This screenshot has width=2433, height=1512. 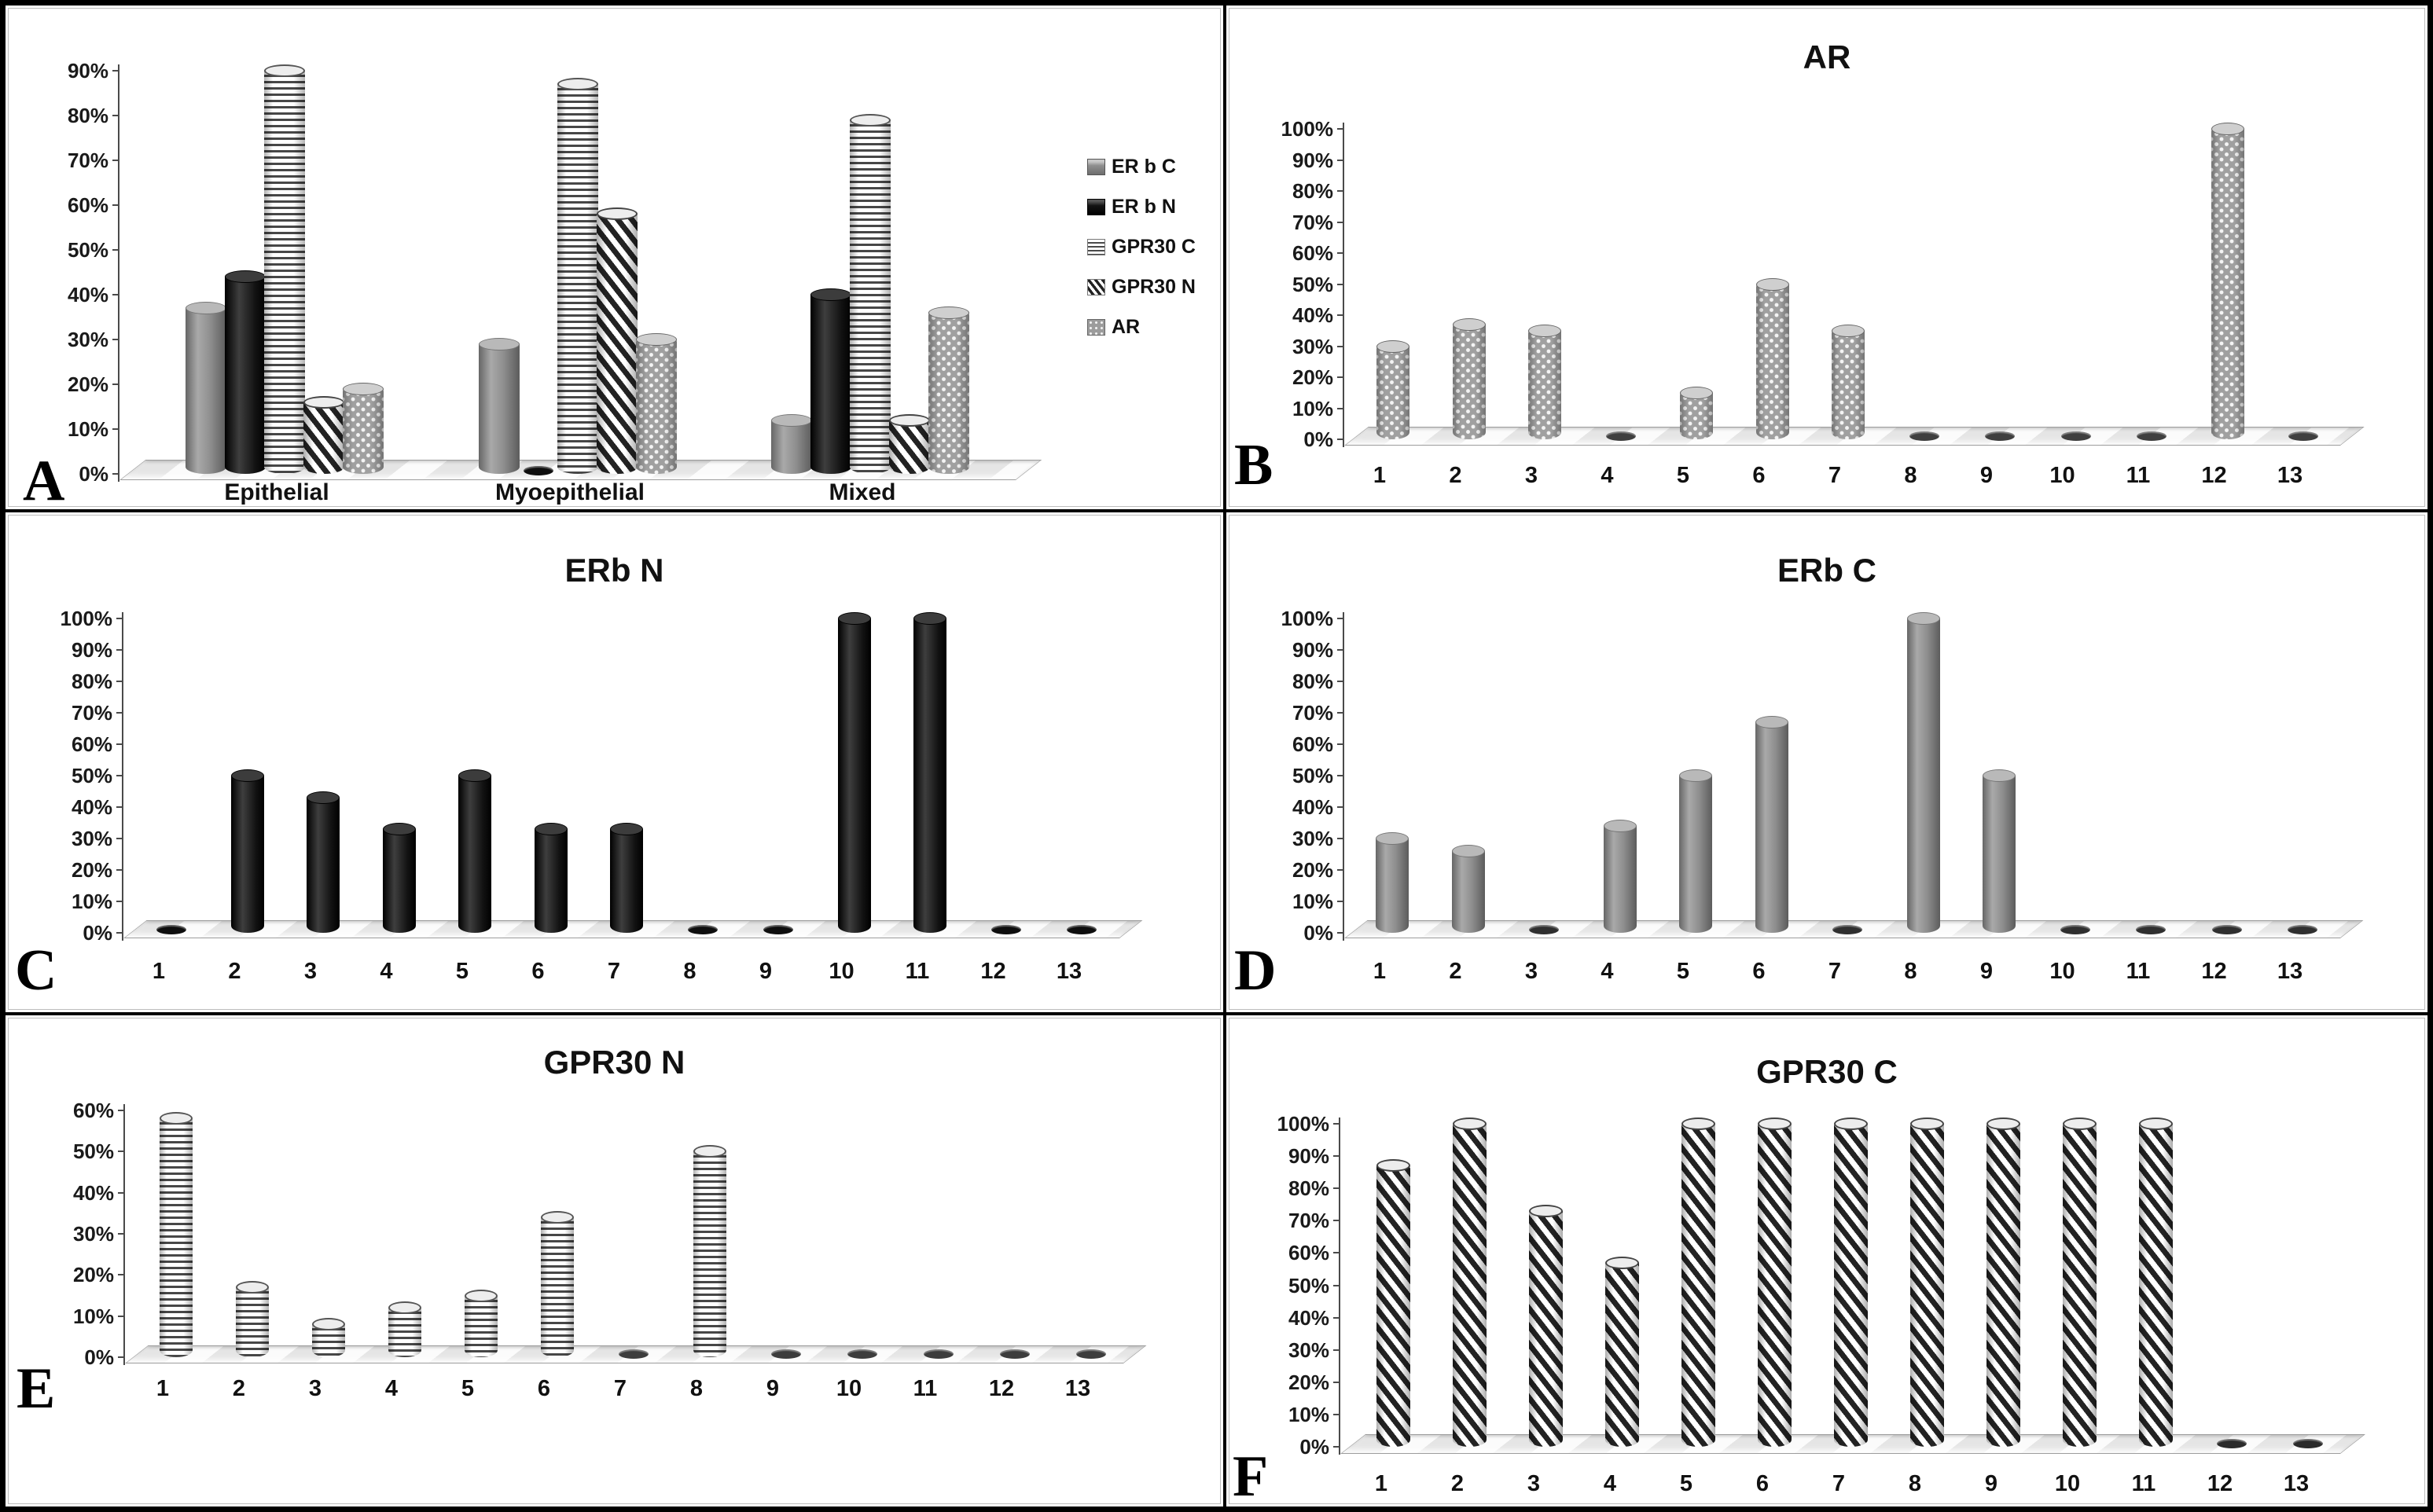 What do you see at coordinates (2138, 476) in the screenshot?
I see `x-axis-tick-label: 11` at bounding box center [2138, 476].